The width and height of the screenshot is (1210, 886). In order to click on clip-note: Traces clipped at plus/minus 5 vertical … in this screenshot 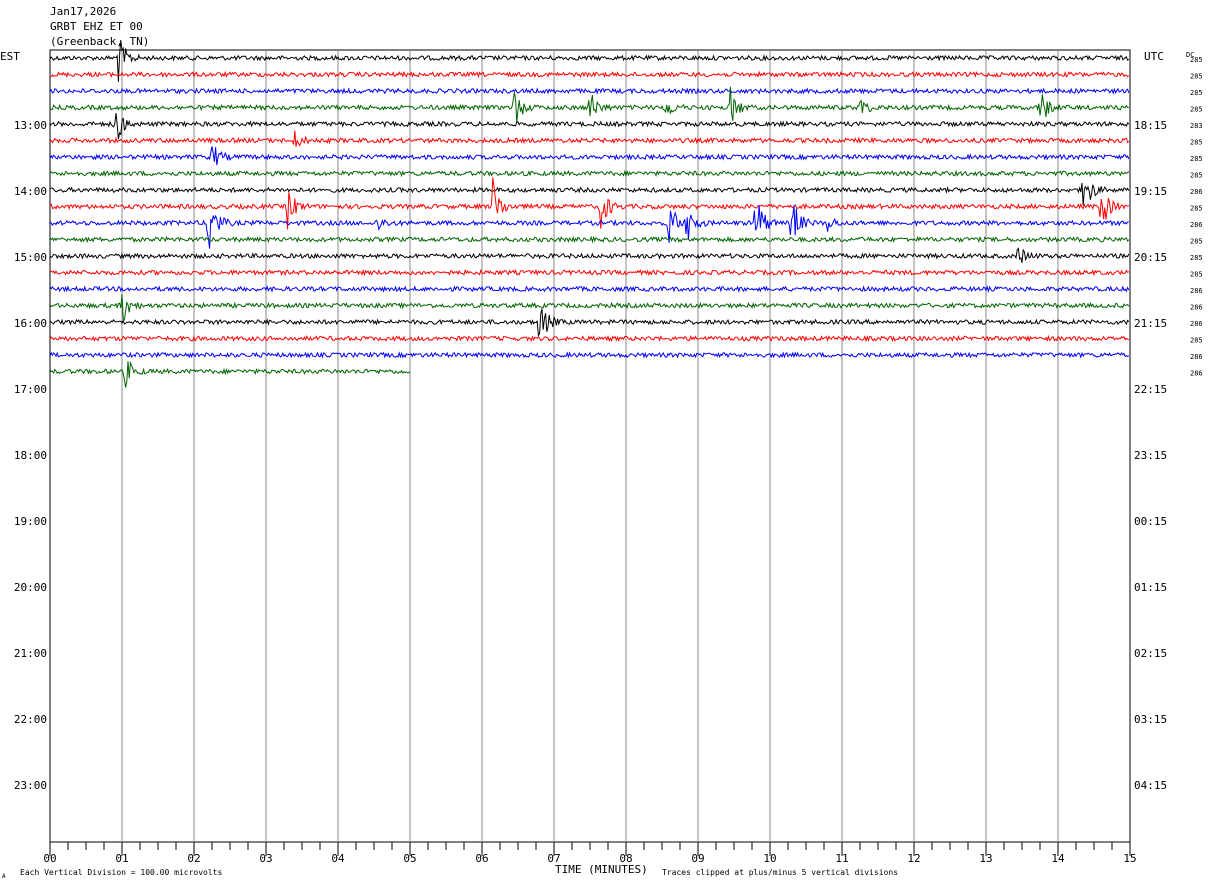, I will do `click(780, 872)`.